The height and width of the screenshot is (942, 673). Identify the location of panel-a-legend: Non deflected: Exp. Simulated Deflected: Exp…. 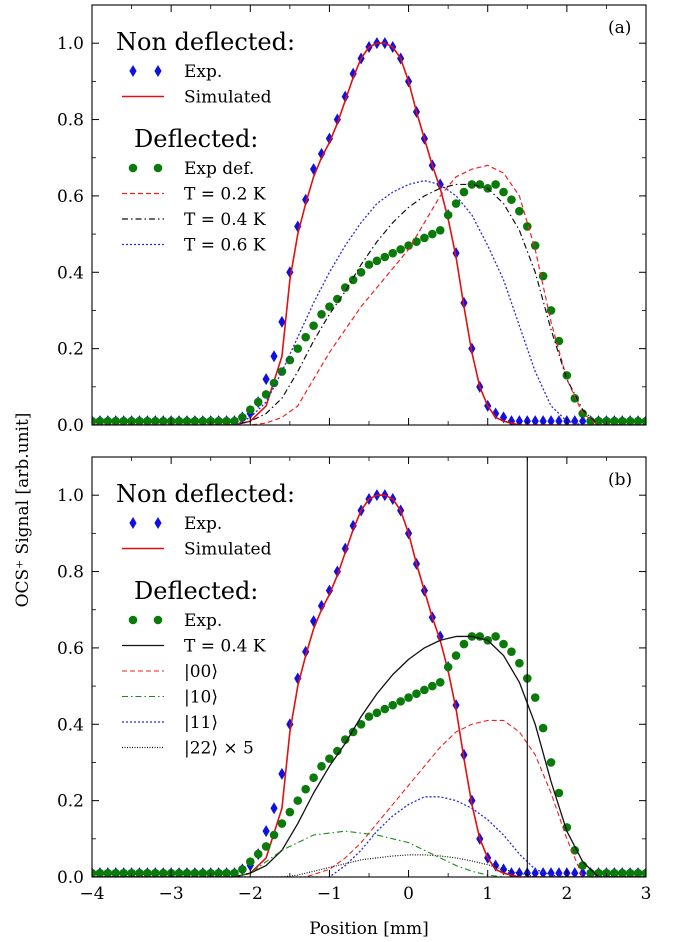
(205, 142).